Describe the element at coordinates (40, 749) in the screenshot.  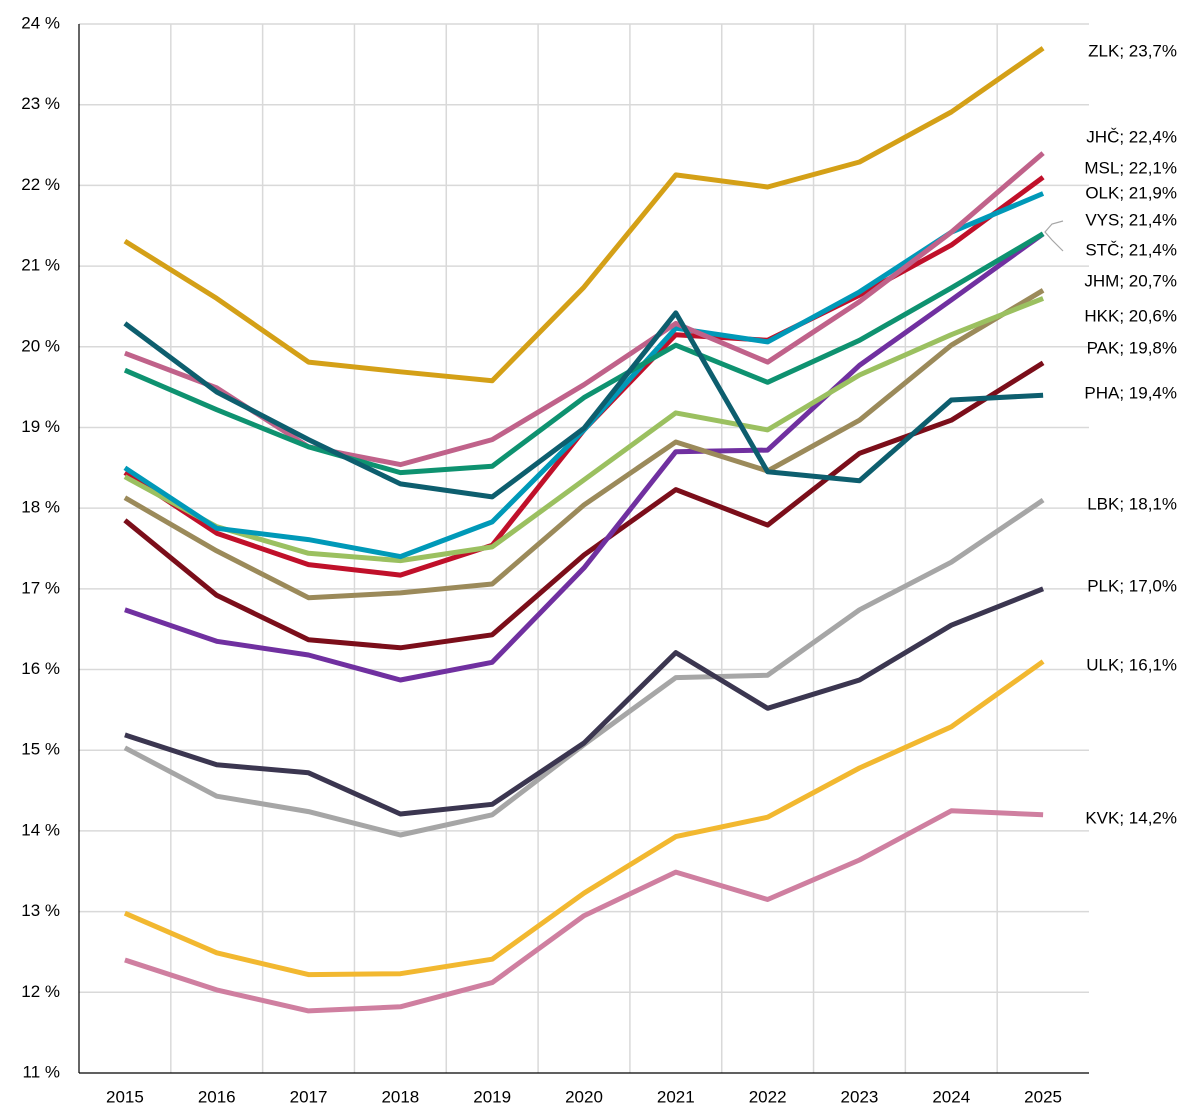
I see `y-tick-label: 15 %` at that location.